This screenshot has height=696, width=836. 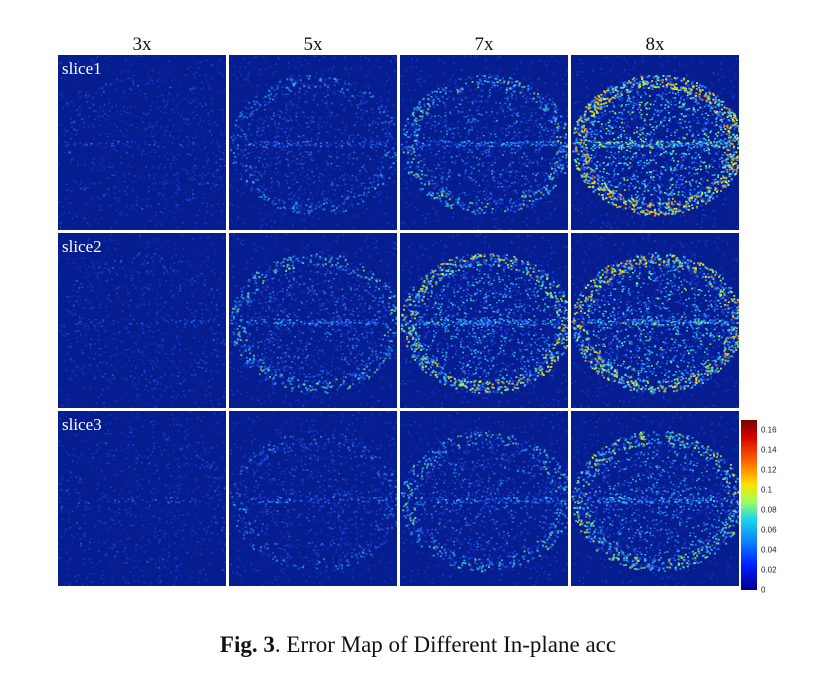 What do you see at coordinates (82, 425) in the screenshot?
I see `row-label-slice3: slice3` at bounding box center [82, 425].